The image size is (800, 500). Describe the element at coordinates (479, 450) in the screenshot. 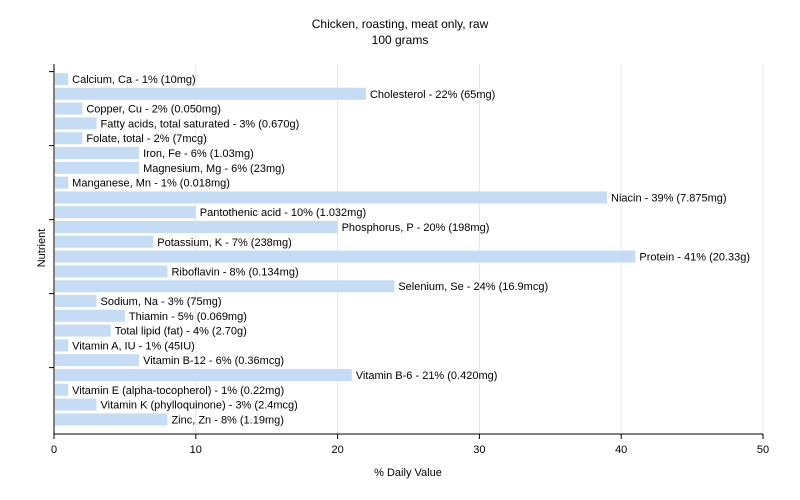

I see `x-tick-label: 30` at that location.